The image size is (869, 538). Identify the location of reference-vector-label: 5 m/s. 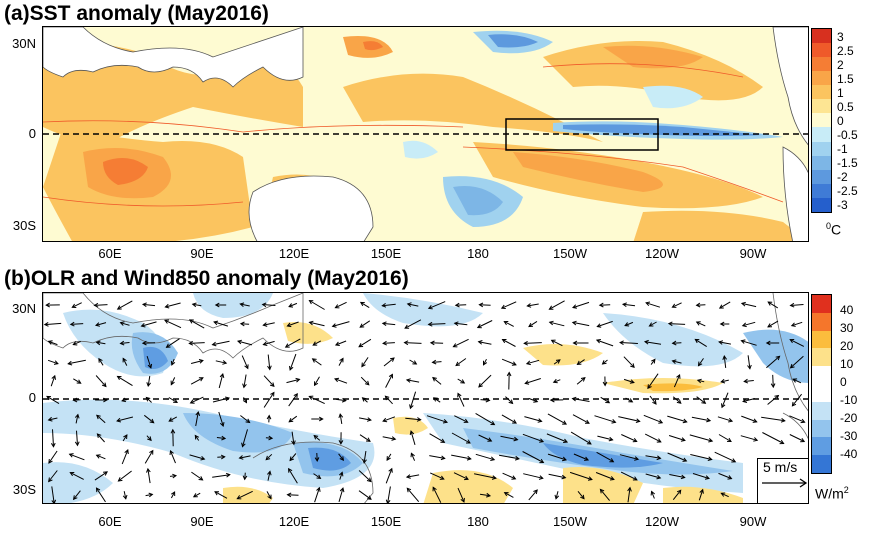
(780, 467).